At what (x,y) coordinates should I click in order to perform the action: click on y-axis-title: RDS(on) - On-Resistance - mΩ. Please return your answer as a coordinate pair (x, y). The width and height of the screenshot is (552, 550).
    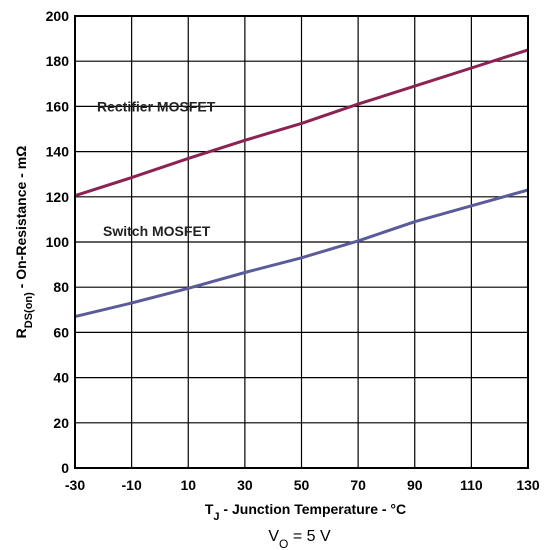
    Looking at the image, I should click on (24, 242).